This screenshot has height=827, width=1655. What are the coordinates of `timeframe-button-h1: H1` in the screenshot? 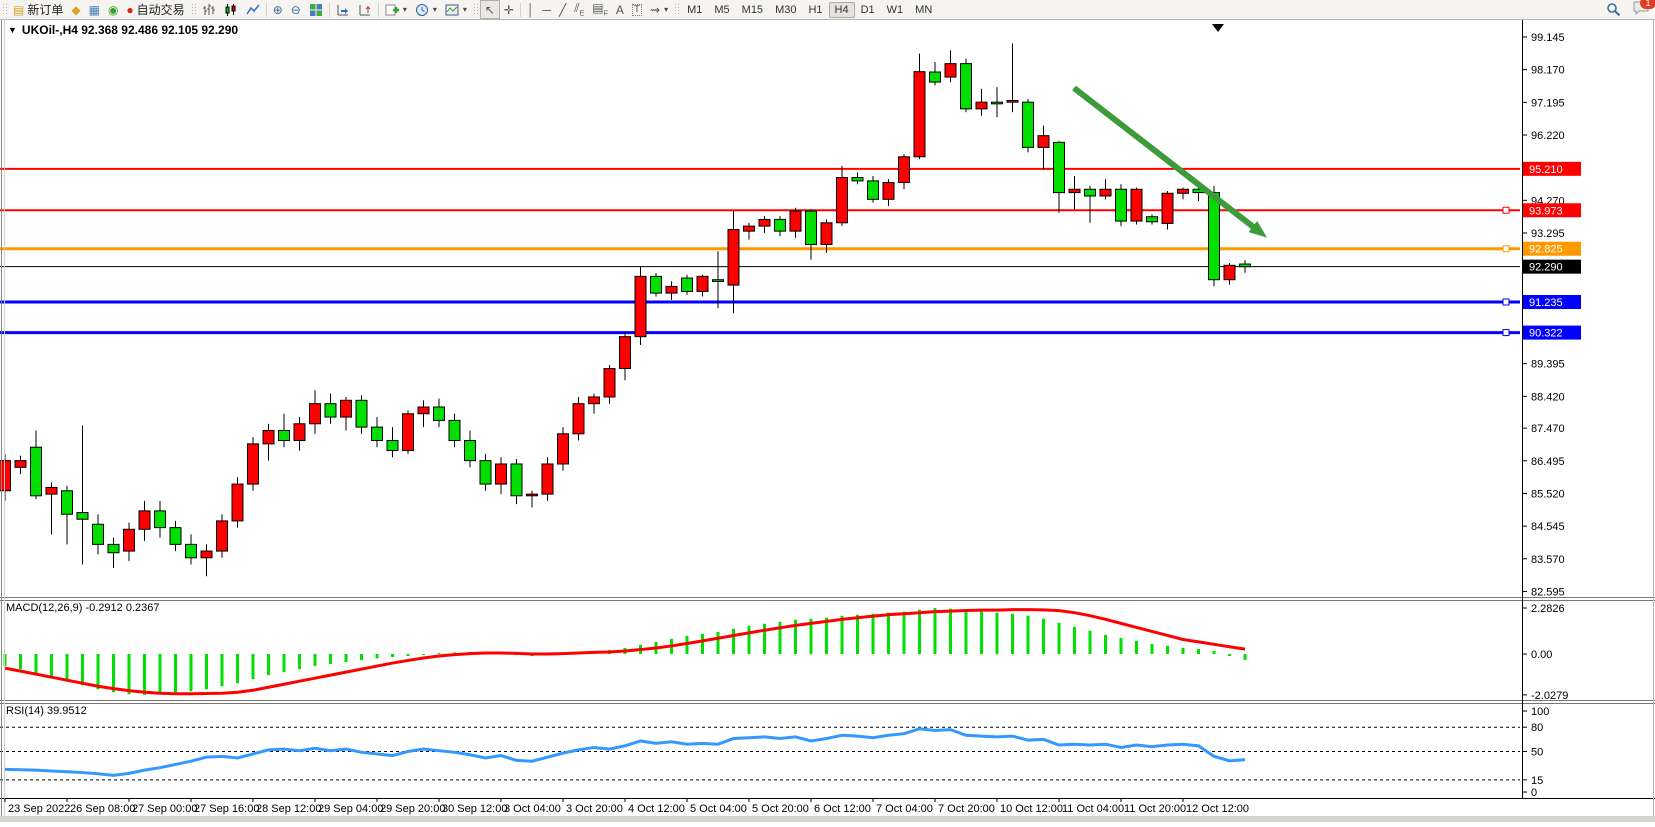 It's located at (815, 9).